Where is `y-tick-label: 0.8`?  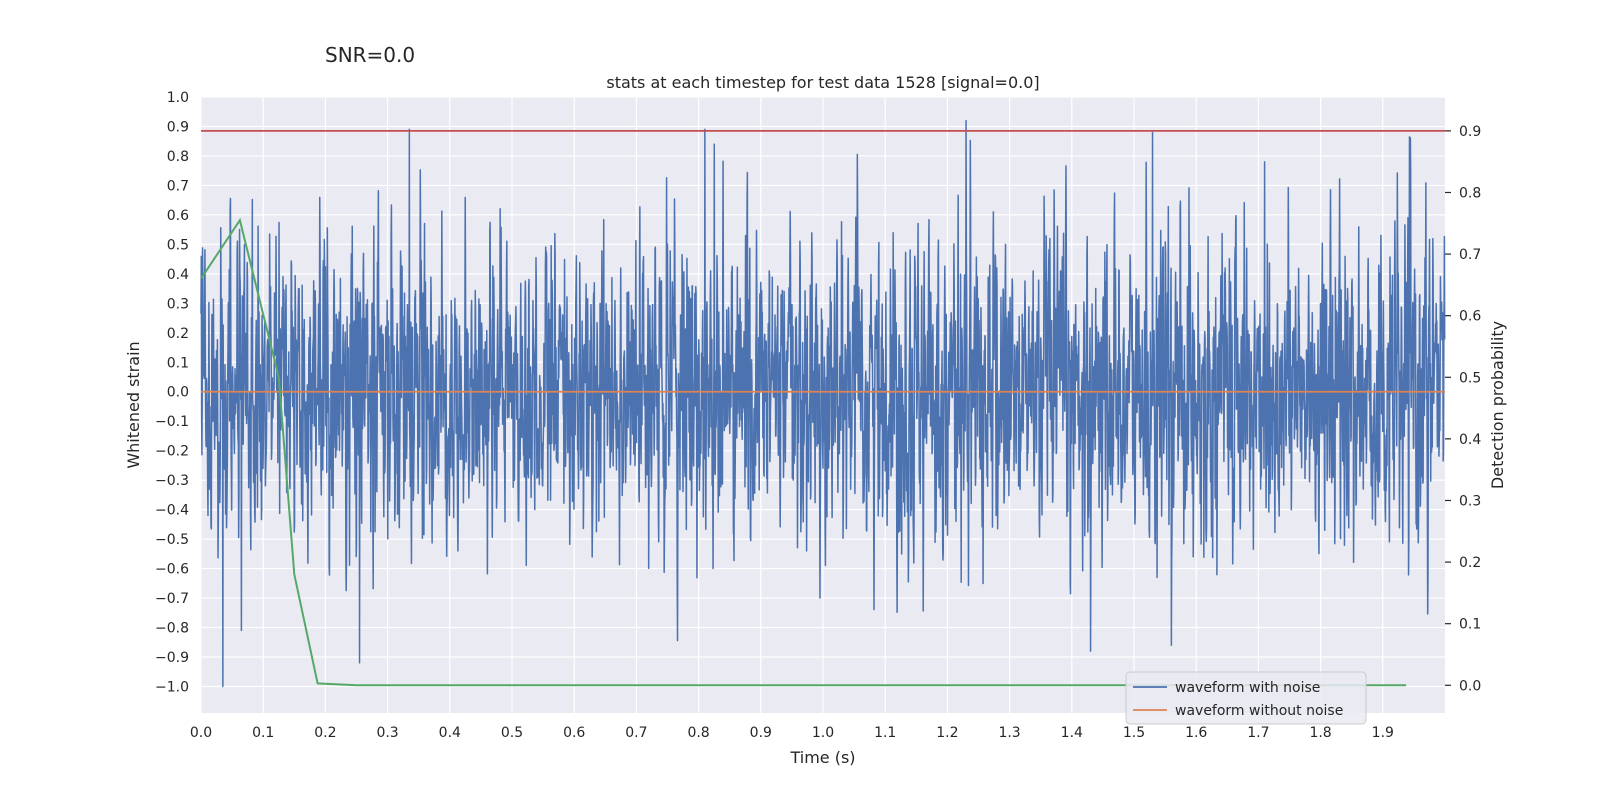
y-tick-label: 0.8 is located at coordinates (178, 157).